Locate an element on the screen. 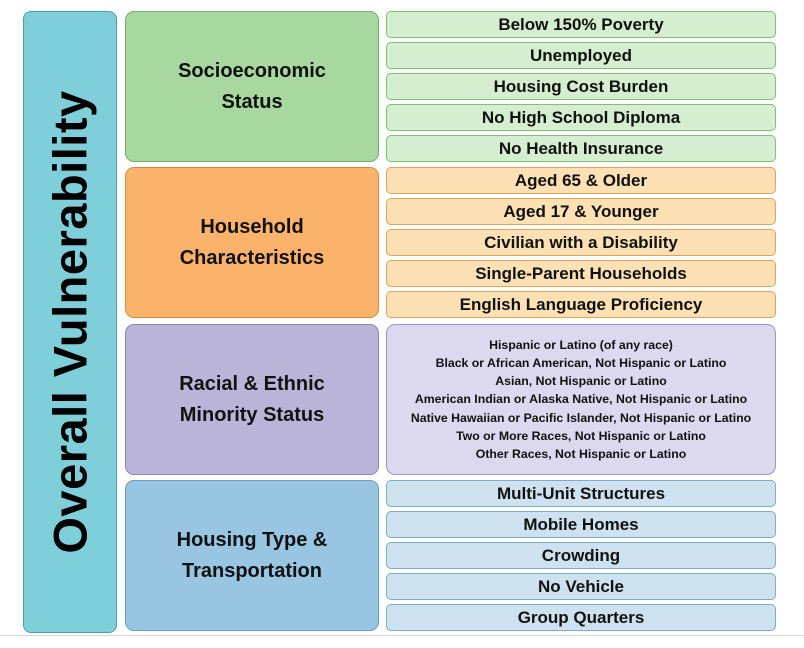 This screenshot has width=804, height=648. theme-label-line: Minority Status is located at coordinates (252, 414).